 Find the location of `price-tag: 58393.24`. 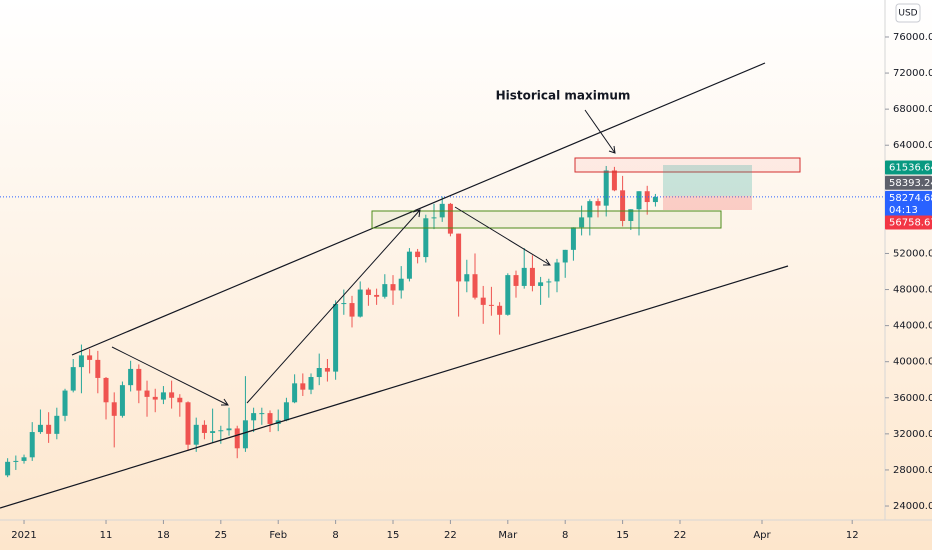

price-tag: 58393.24 is located at coordinates (908, 182).